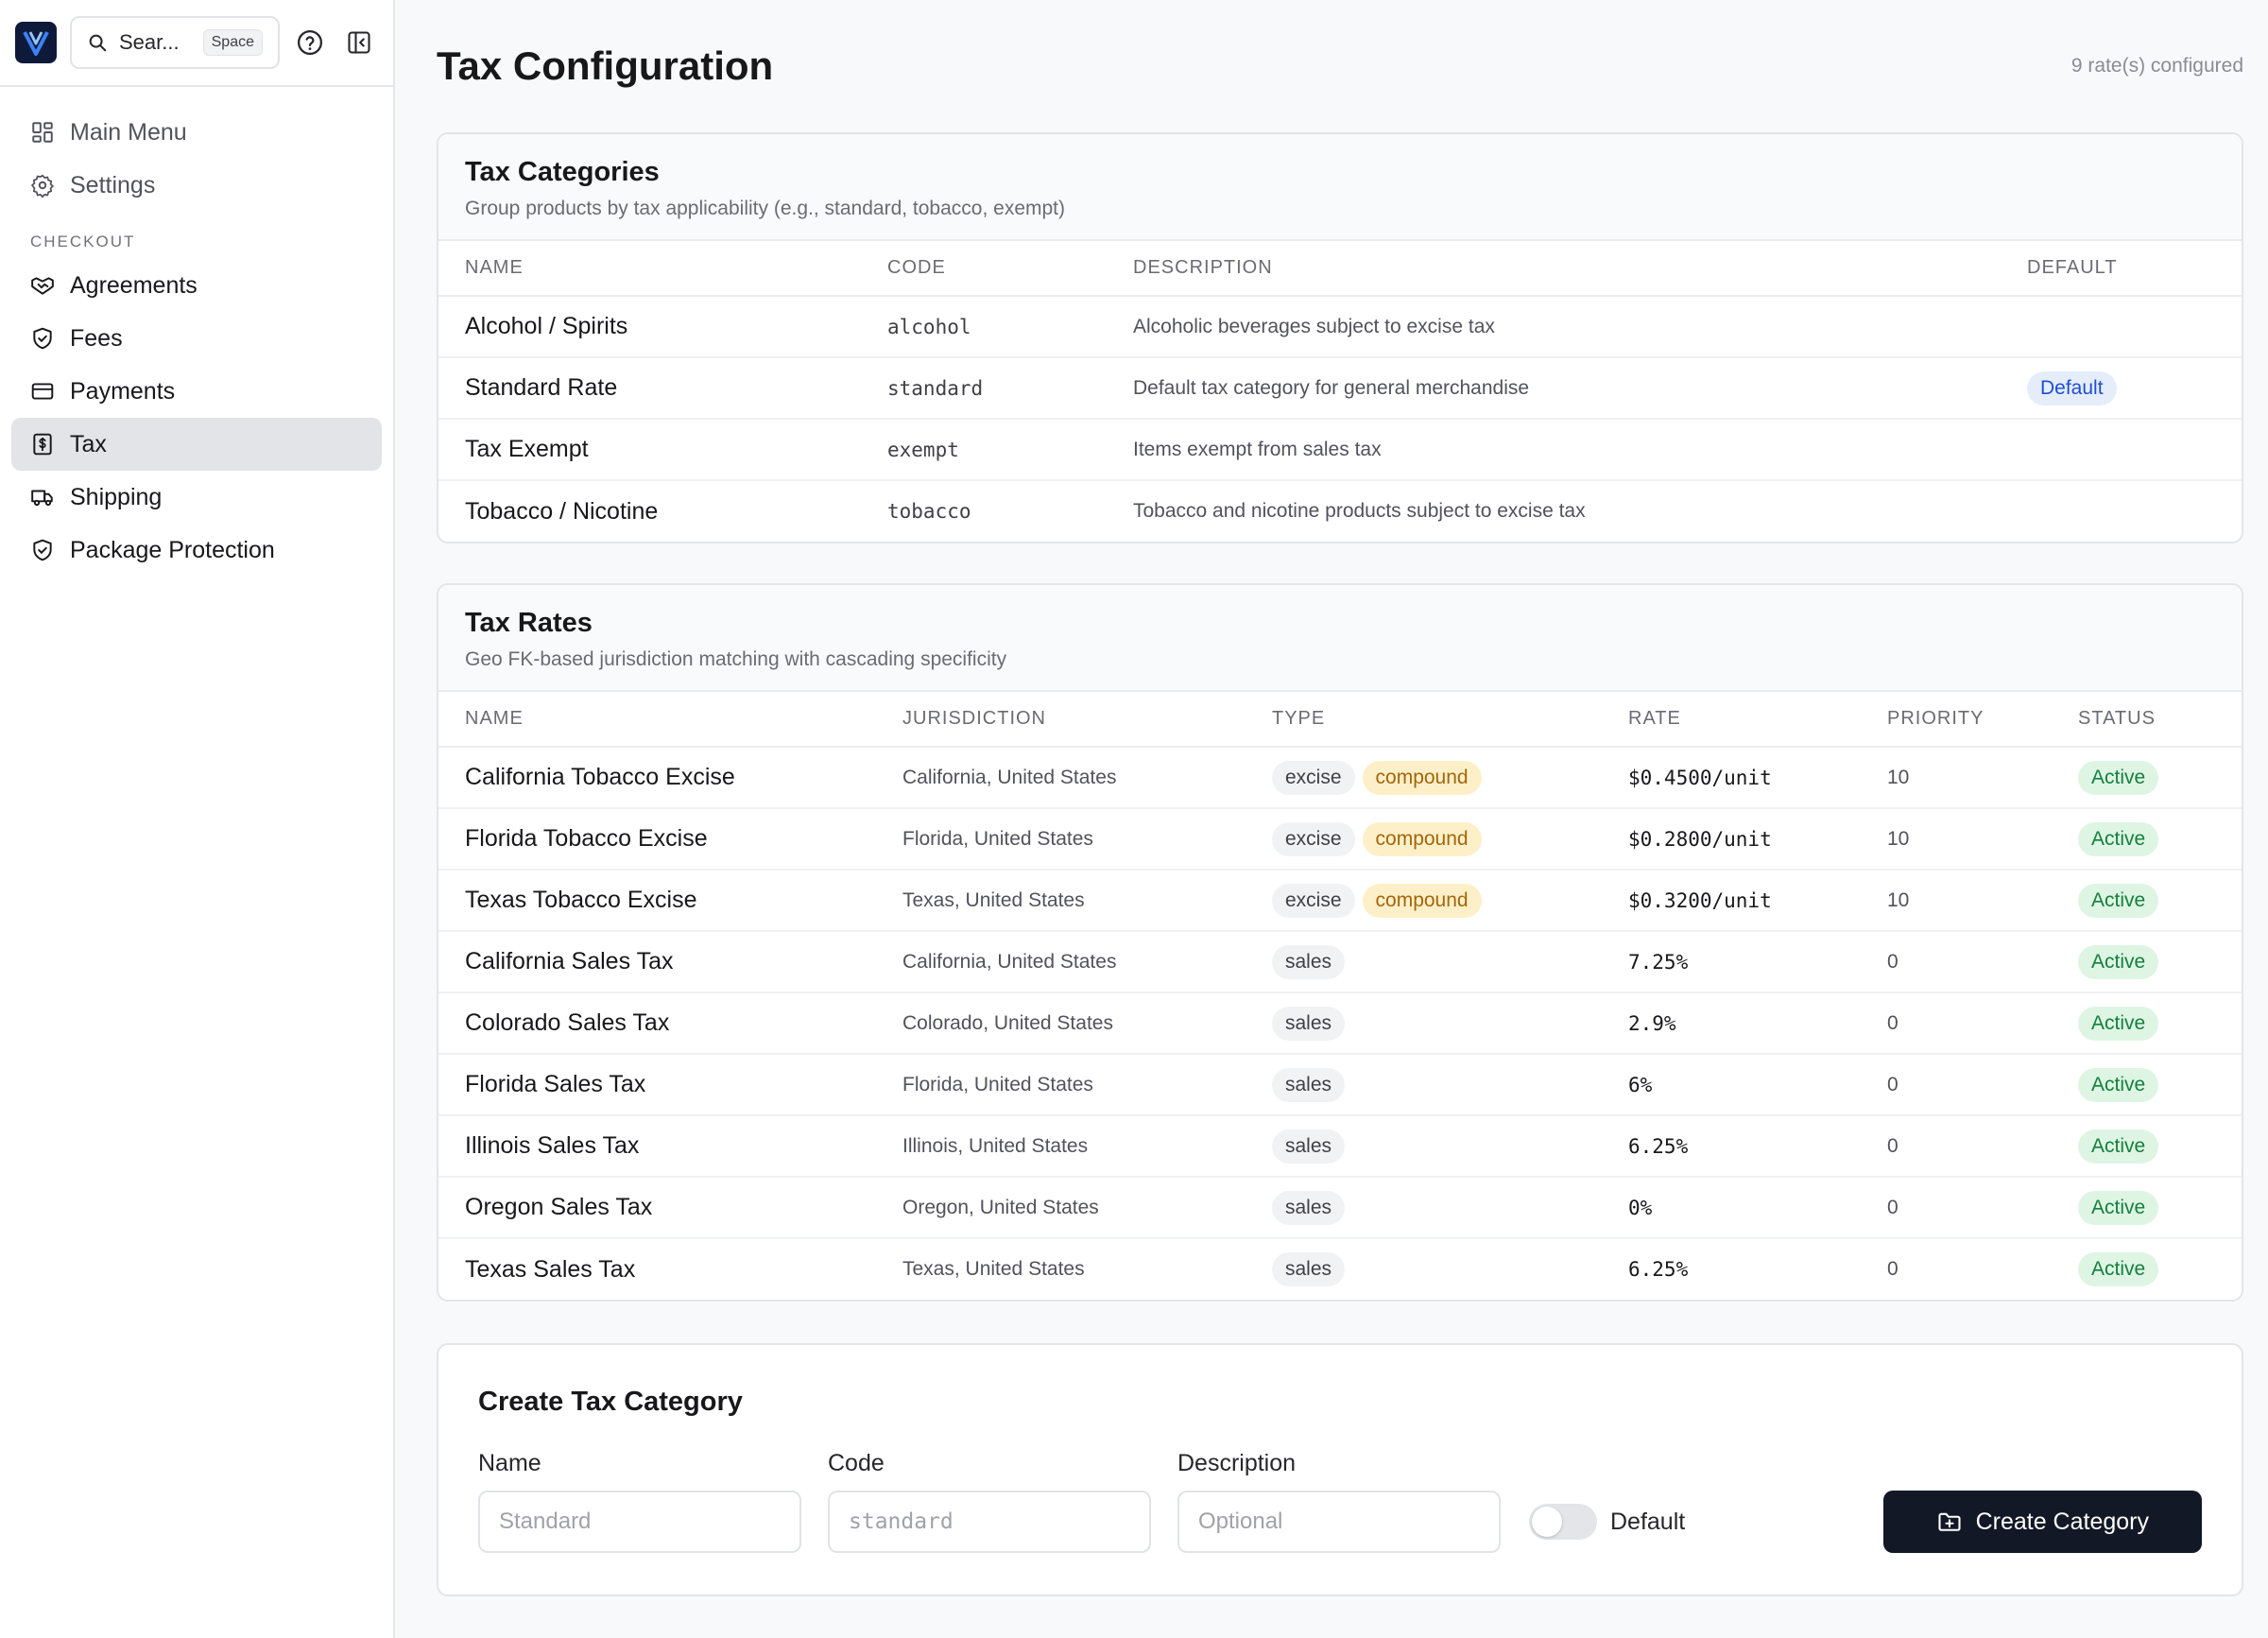  Describe the element at coordinates (989, 1522) in the screenshot. I see `code-input` at that location.